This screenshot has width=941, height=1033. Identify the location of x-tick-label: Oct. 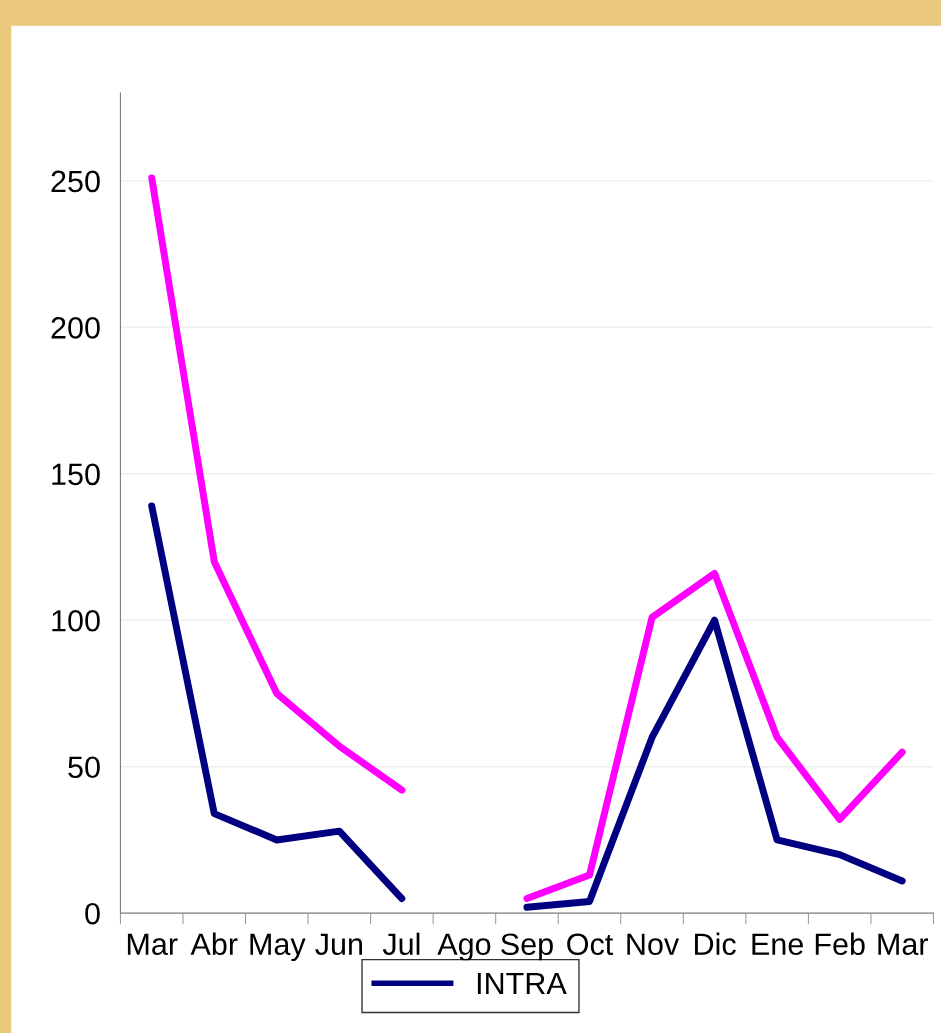
(590, 944).